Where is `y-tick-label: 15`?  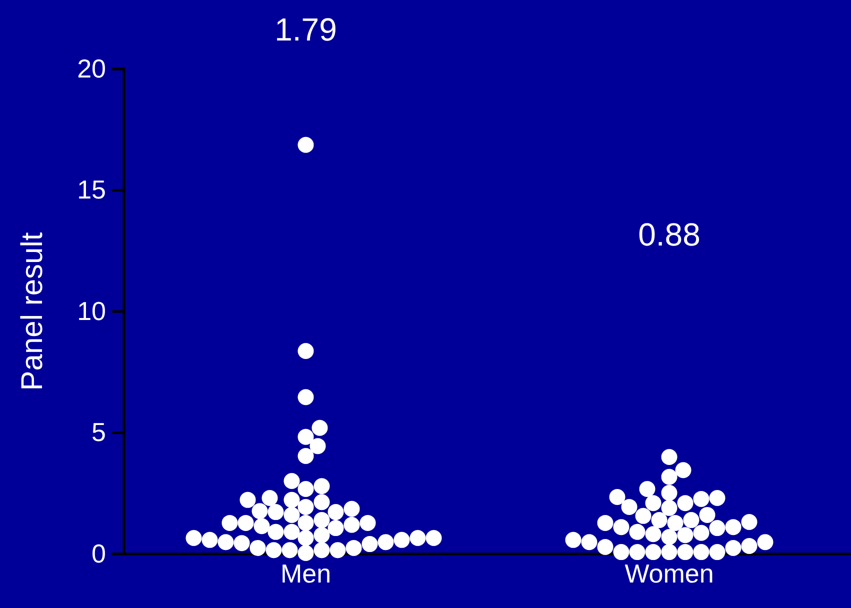 y-tick-label: 15 is located at coordinates (91, 189).